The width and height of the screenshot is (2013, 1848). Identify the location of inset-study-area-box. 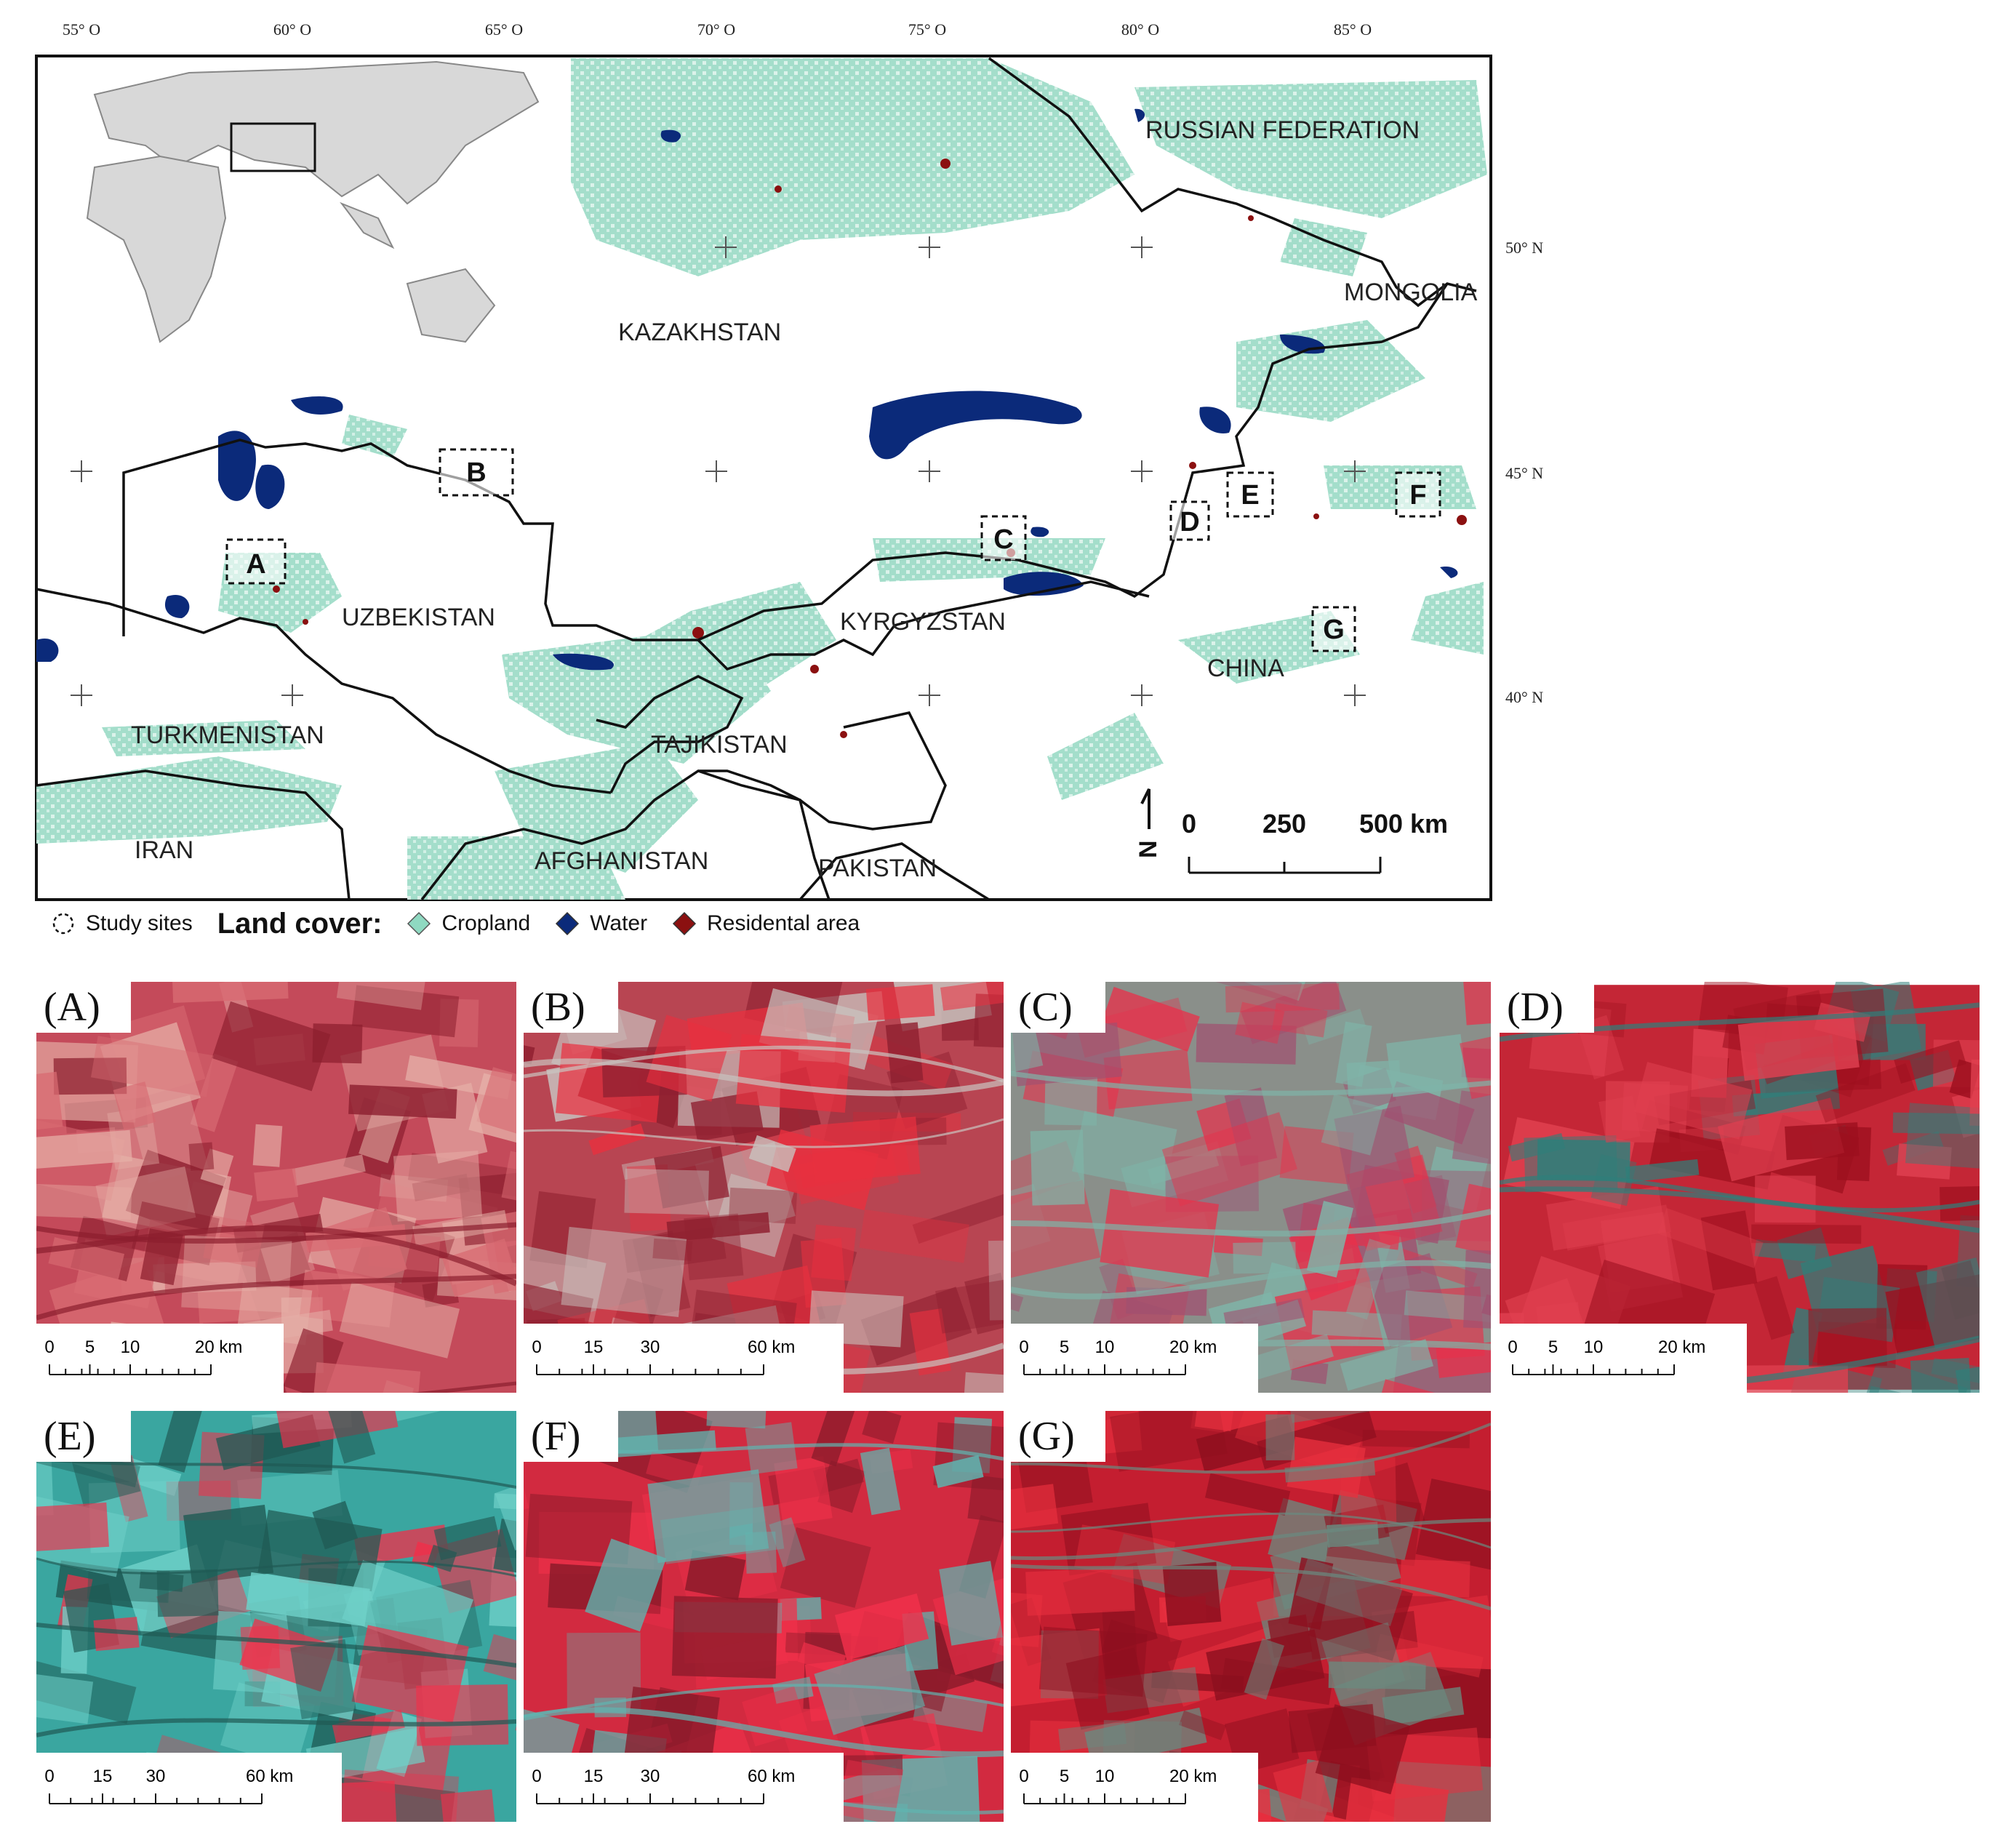
(273, 147).